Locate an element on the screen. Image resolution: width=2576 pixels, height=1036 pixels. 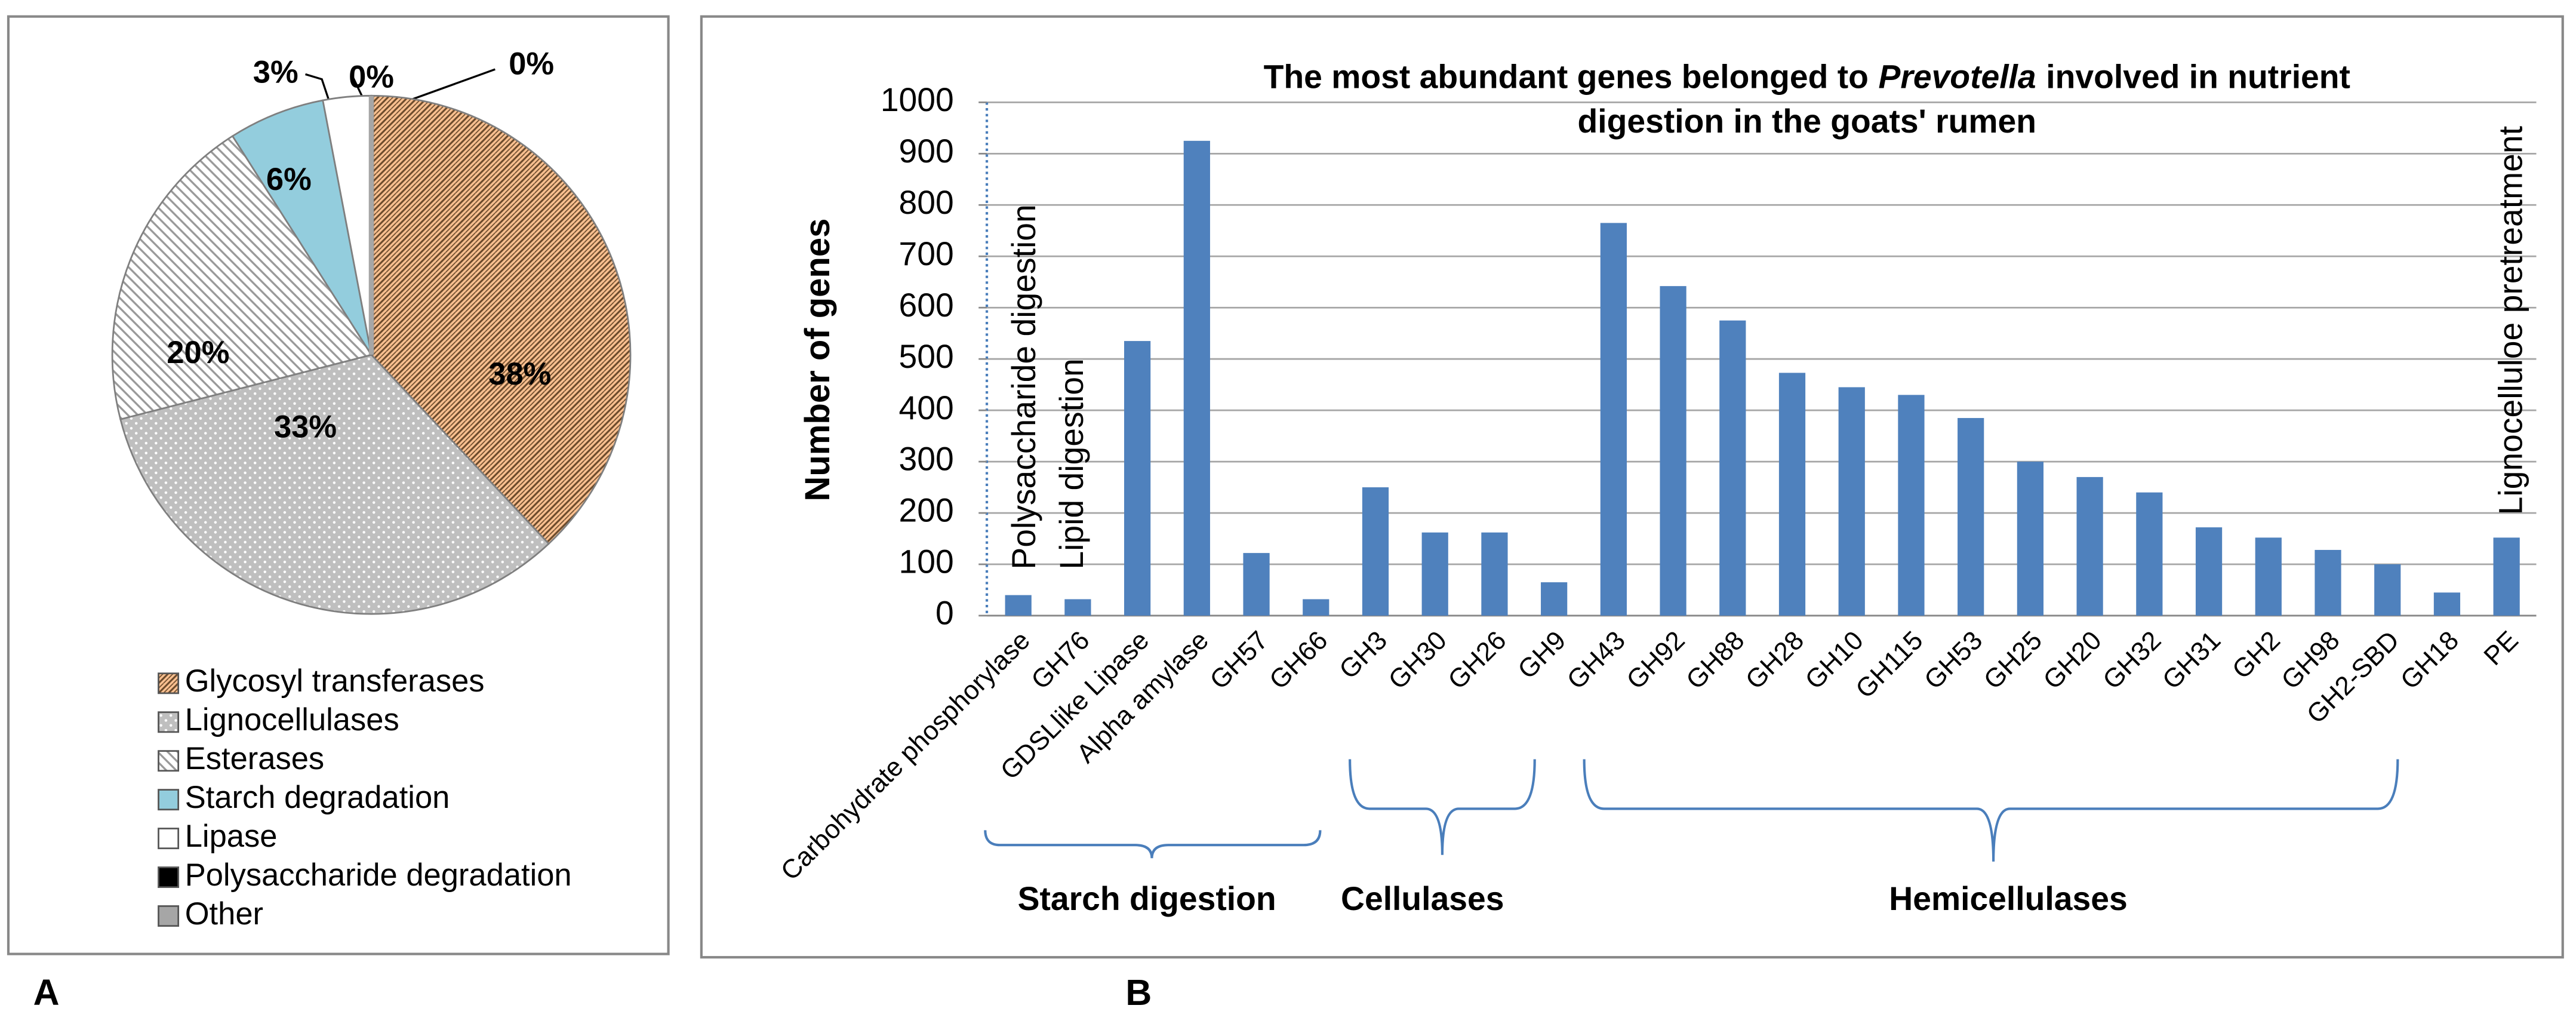
legend-label: Lipase is located at coordinates (231, 836).